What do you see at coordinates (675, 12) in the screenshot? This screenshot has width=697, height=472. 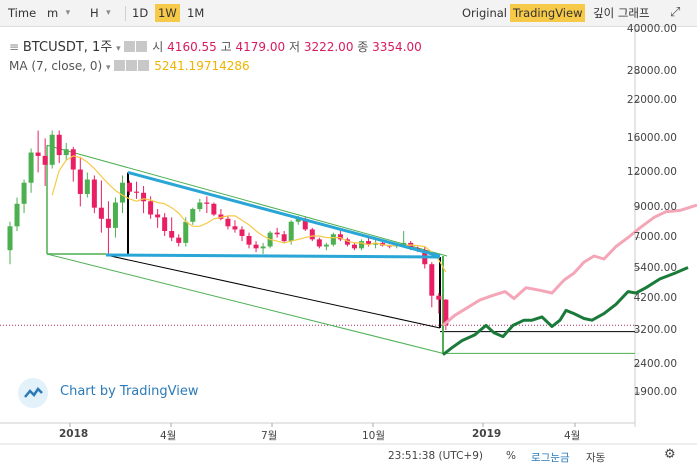 I see `expand-icon: ⤢` at bounding box center [675, 12].